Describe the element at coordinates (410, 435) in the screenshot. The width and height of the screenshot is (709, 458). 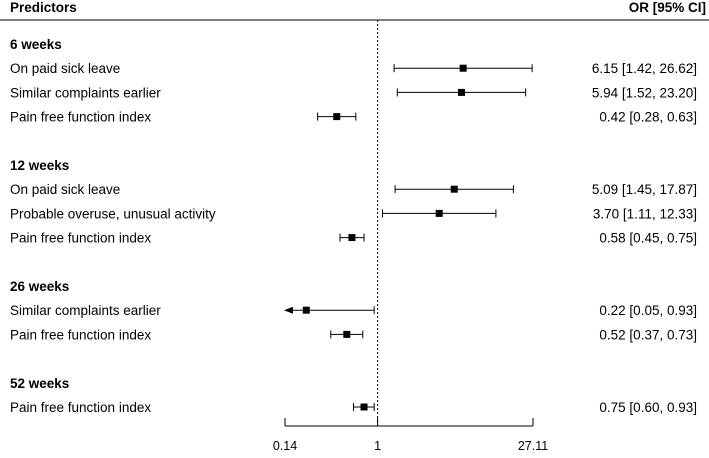
I see `x-axis: 0.14 1 27.11` at that location.